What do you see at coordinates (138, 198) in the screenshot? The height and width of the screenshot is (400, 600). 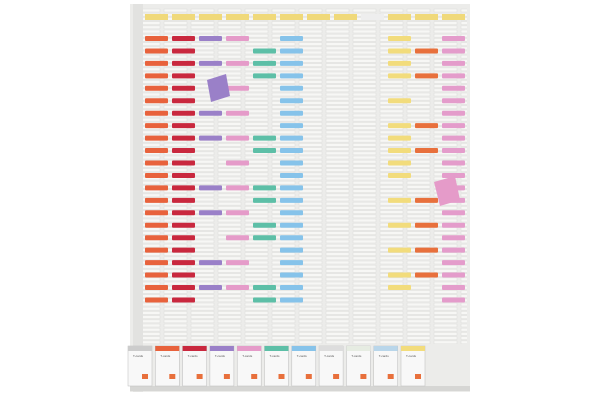 I see `side-rail` at bounding box center [138, 198].